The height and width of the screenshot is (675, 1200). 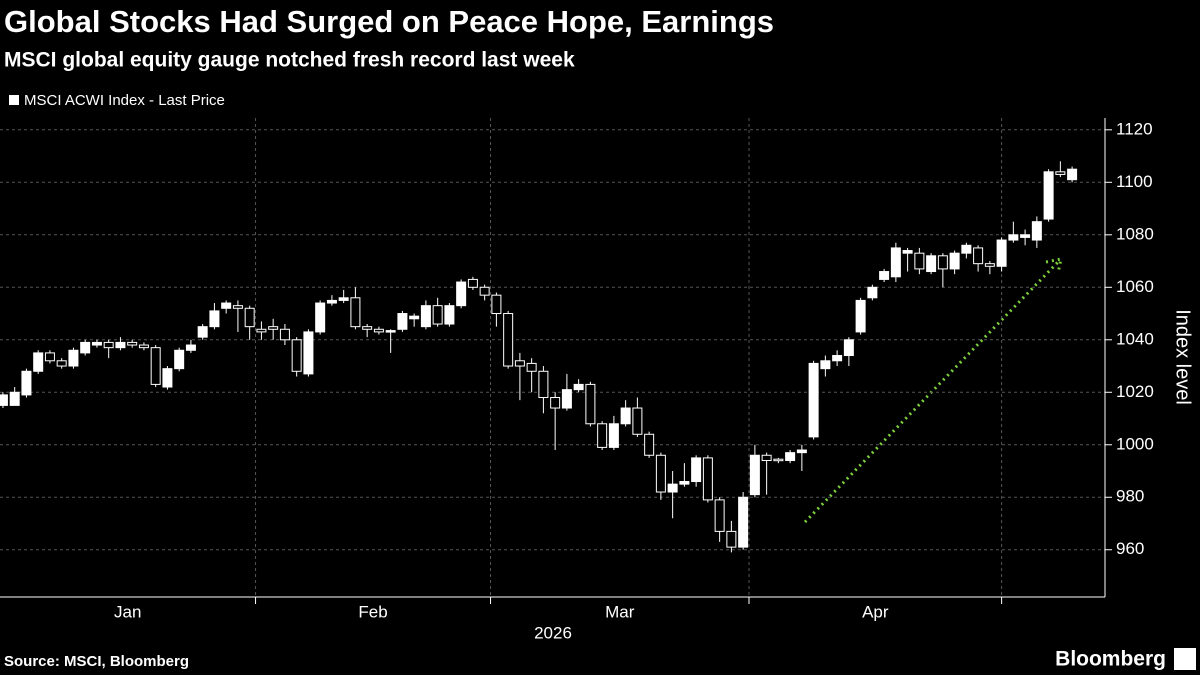 What do you see at coordinates (1135, 443) in the screenshot?
I see `y-tick-label: 1000` at bounding box center [1135, 443].